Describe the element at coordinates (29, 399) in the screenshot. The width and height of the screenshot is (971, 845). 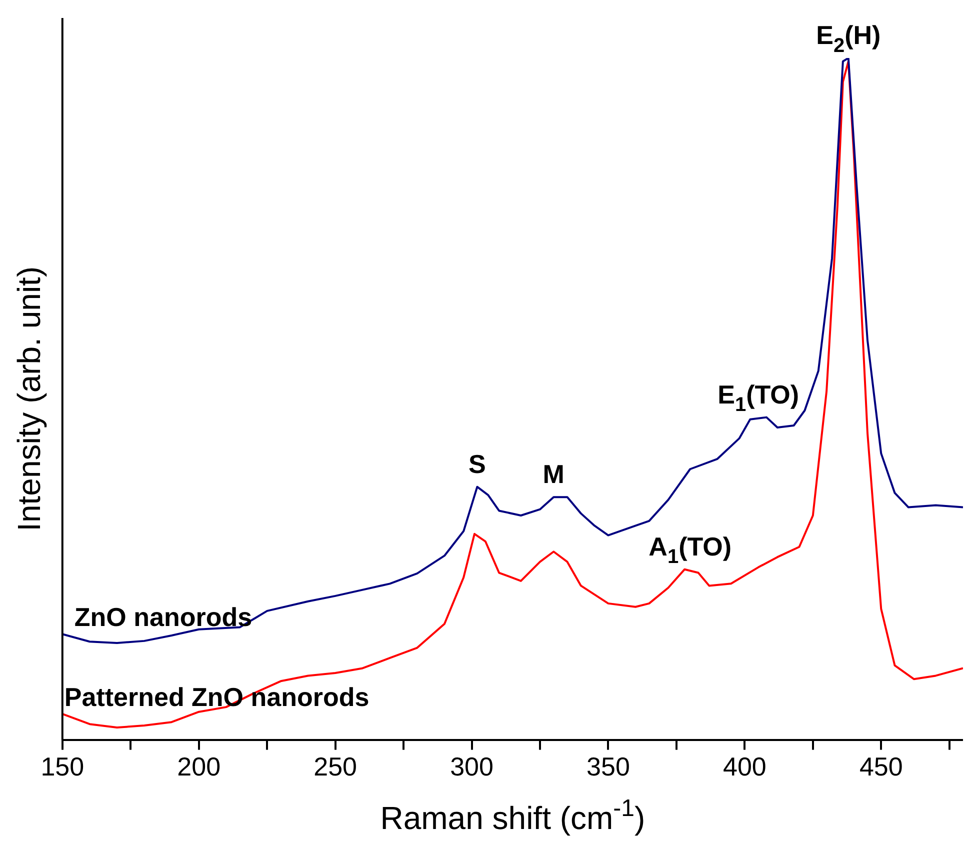
I see `y-axis-title: Intensity (arb. unit)` at that location.